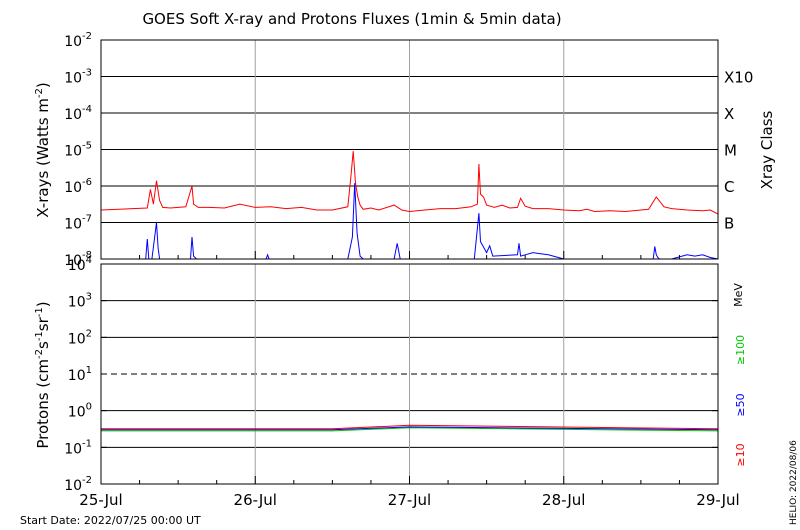 This screenshot has width=800, height=530. I want to click on proton-y-tick-label: 10³, so click(80, 301).